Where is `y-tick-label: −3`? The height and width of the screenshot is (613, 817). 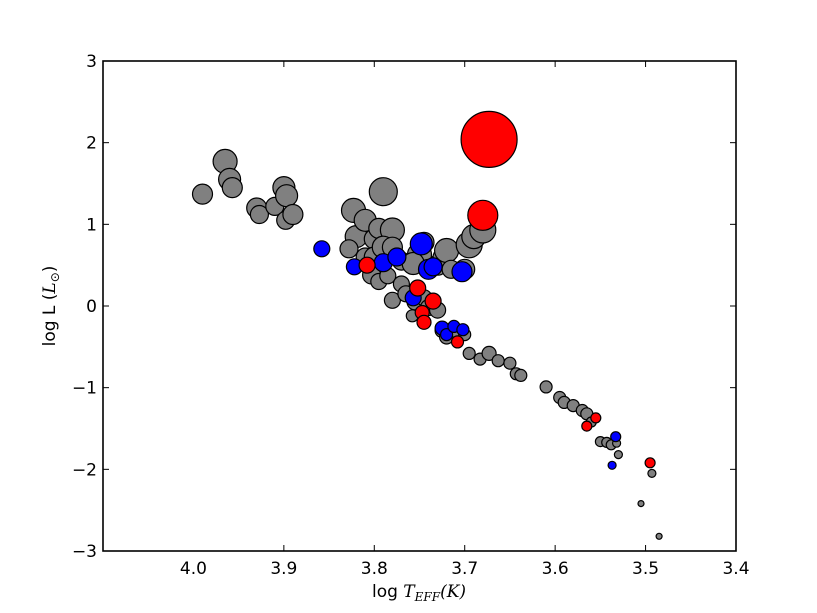 y-tick-label: −3 is located at coordinates (84, 552).